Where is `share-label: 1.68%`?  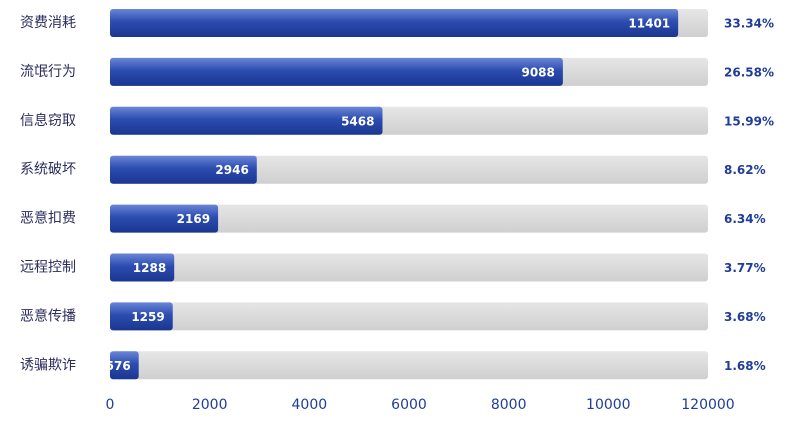 share-label: 1.68% is located at coordinates (745, 366).